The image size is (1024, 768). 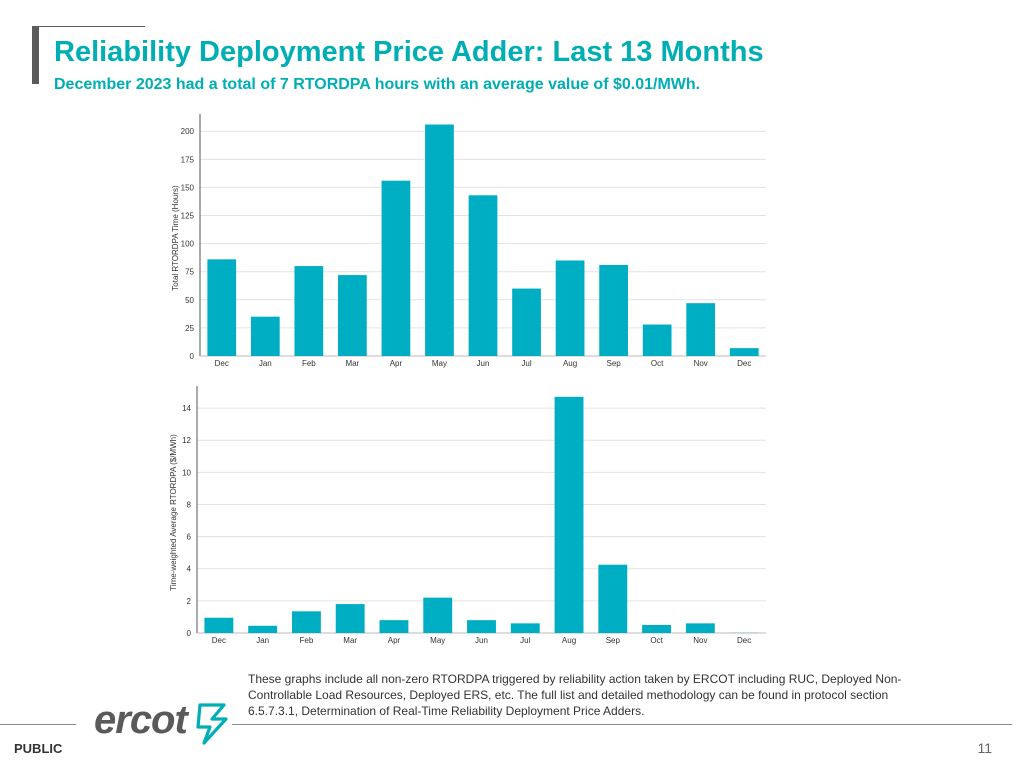 What do you see at coordinates (38, 748) in the screenshot?
I see `classification-label: PUBLIC` at bounding box center [38, 748].